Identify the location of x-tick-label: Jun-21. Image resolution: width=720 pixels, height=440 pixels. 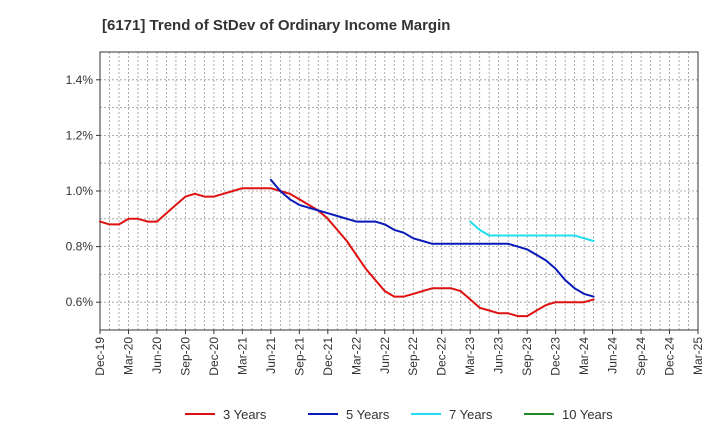
(271, 355).